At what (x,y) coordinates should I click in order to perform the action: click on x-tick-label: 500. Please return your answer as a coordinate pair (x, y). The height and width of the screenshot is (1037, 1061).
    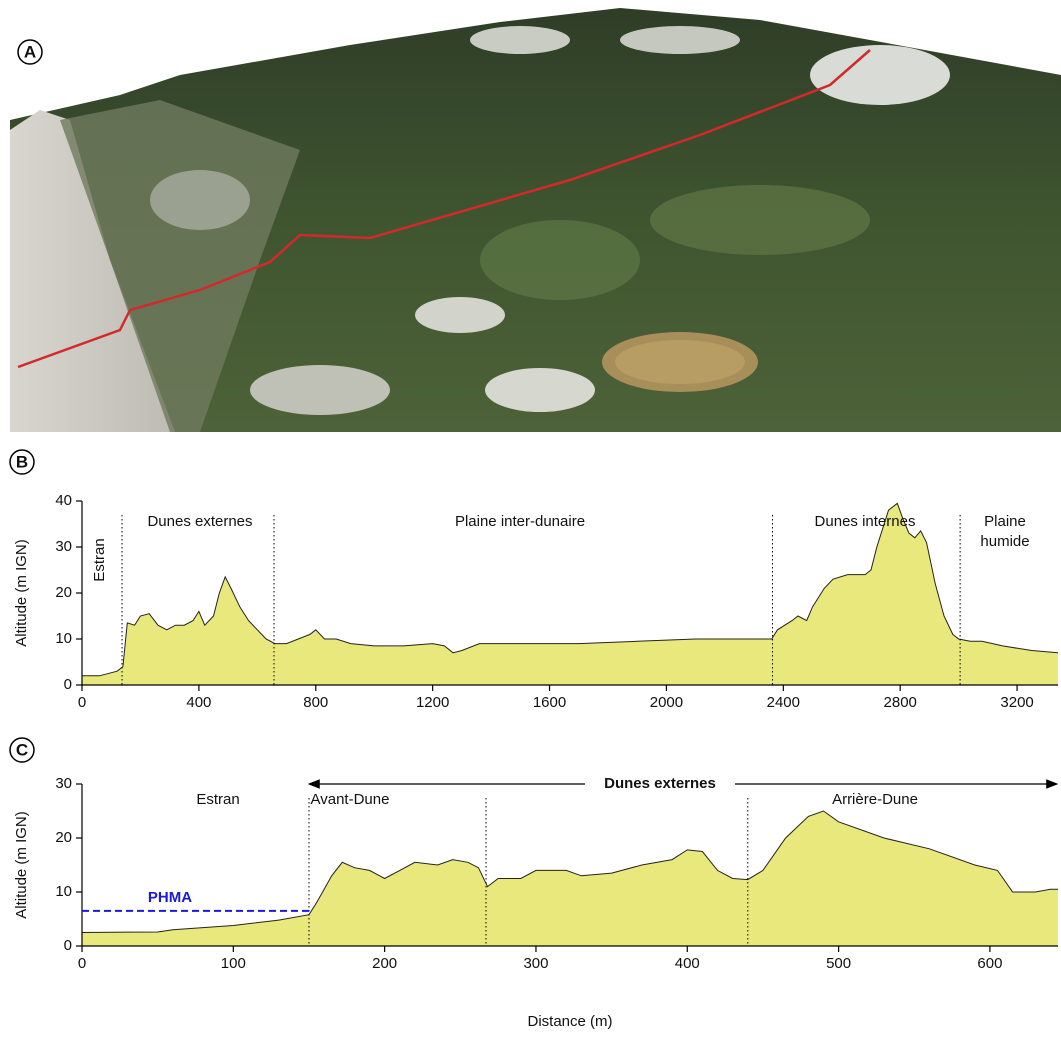
    Looking at the image, I should click on (838, 963).